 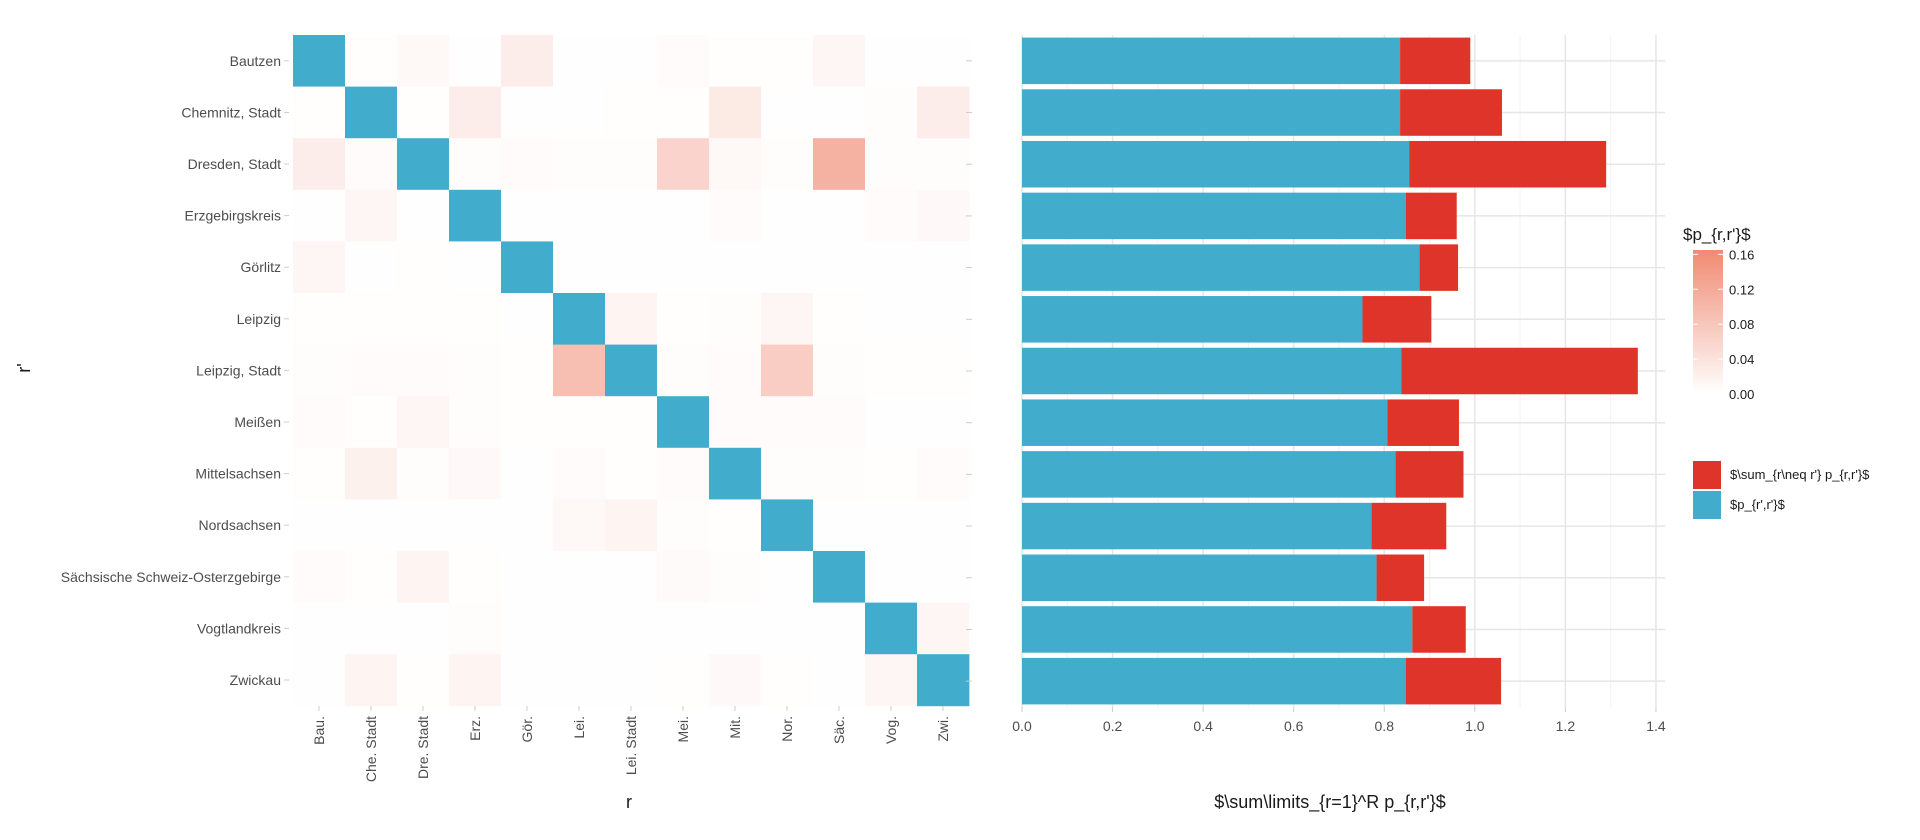 I want to click on colorbar-tick-label: 0.08, so click(x=1741, y=324).